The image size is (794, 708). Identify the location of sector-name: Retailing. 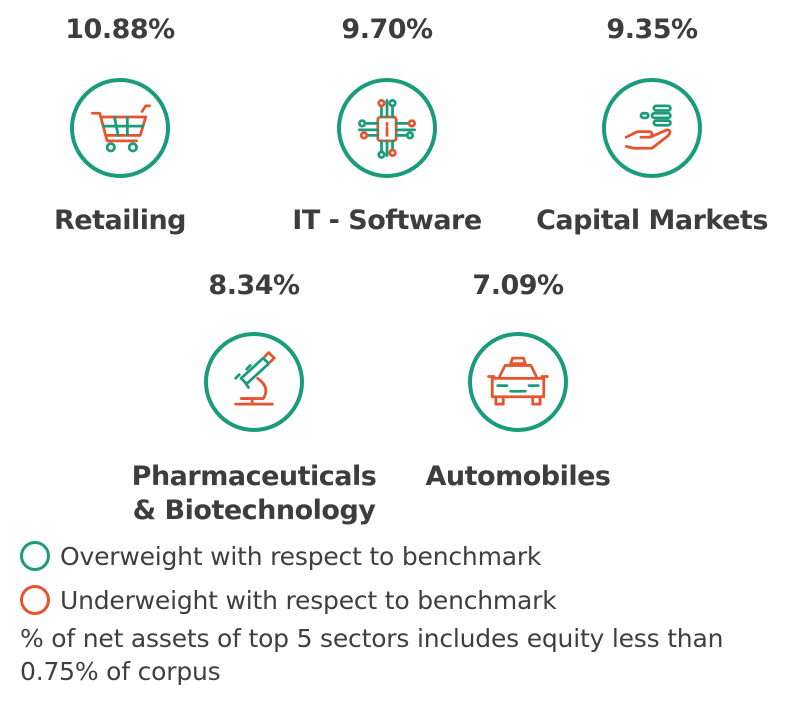
(120, 220).